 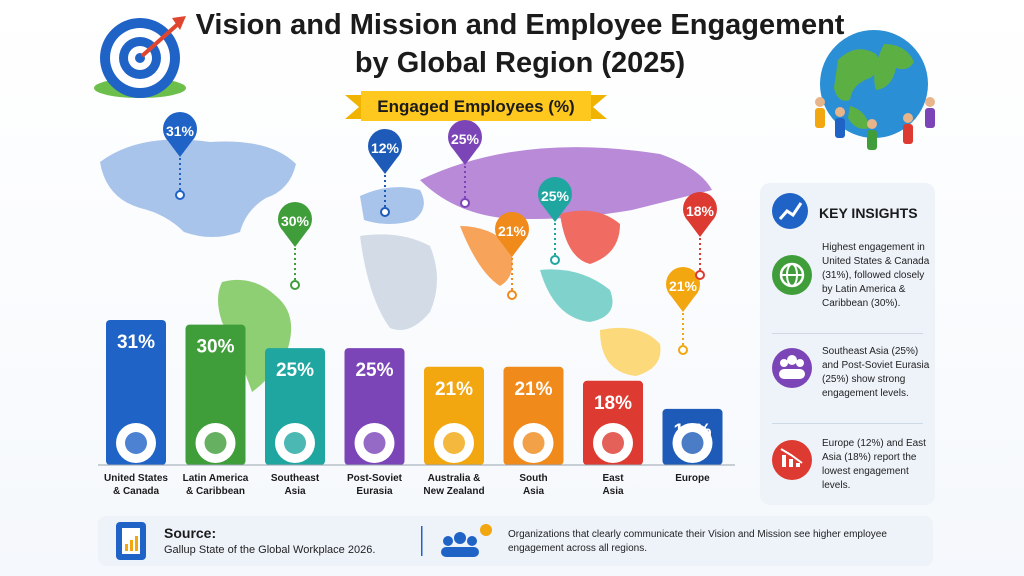 What do you see at coordinates (554, 220) in the screenshot?
I see `map-pin-2: 25%` at bounding box center [554, 220].